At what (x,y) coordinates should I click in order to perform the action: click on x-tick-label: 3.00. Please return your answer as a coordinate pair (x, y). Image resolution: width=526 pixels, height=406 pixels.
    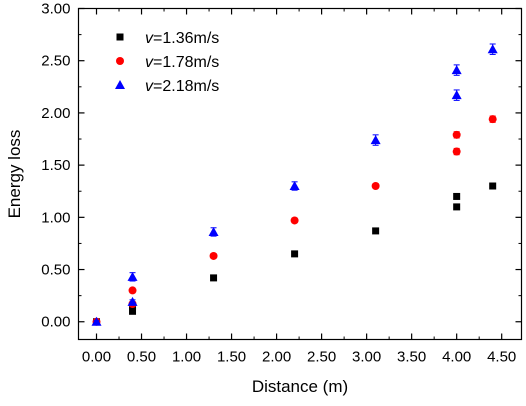
    Looking at the image, I should click on (366, 357).